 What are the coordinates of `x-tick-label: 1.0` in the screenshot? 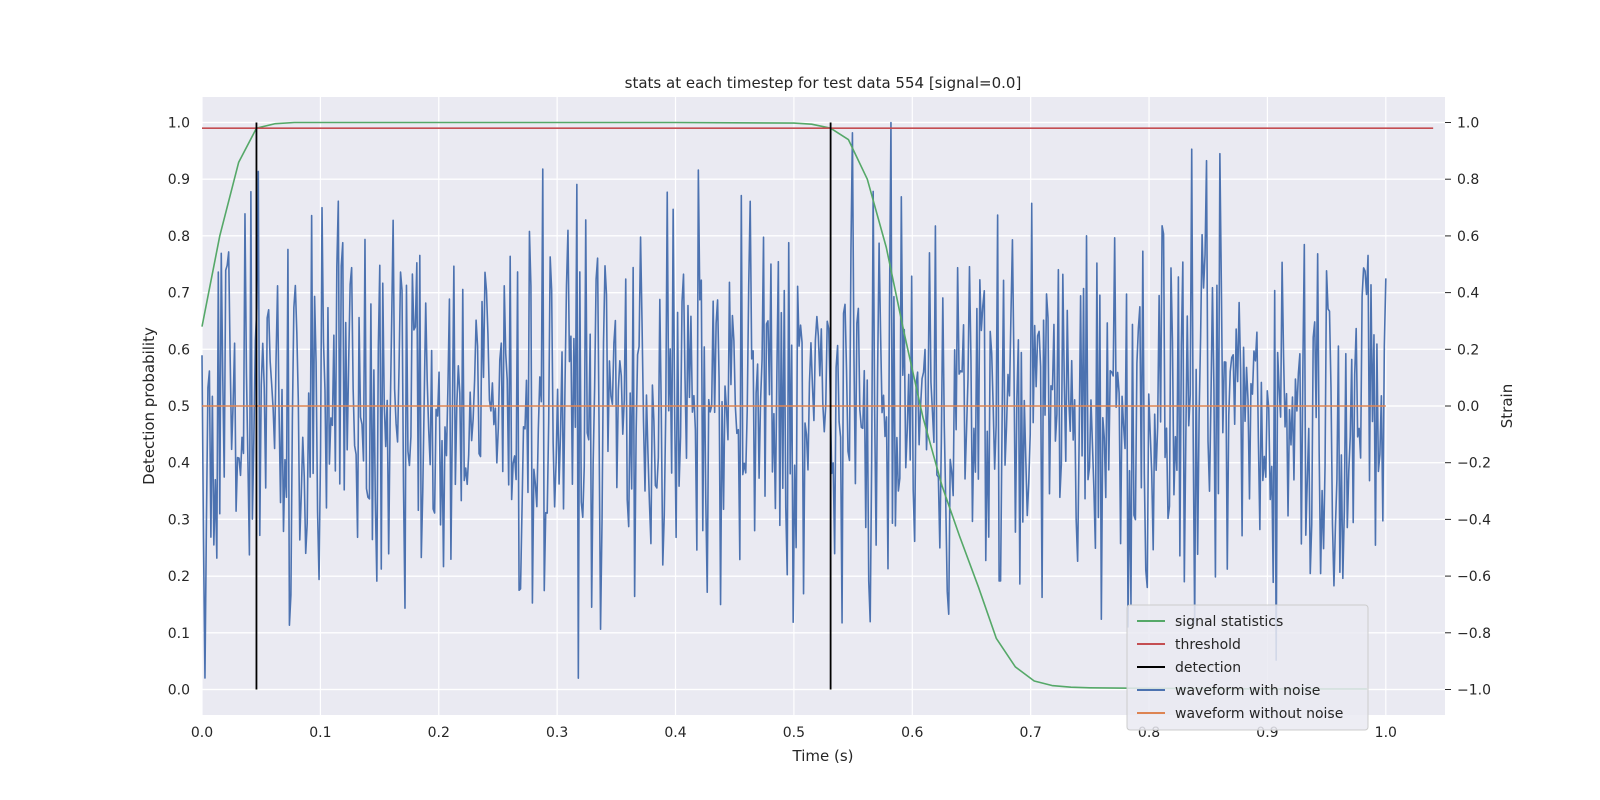 It's located at (1386, 733).